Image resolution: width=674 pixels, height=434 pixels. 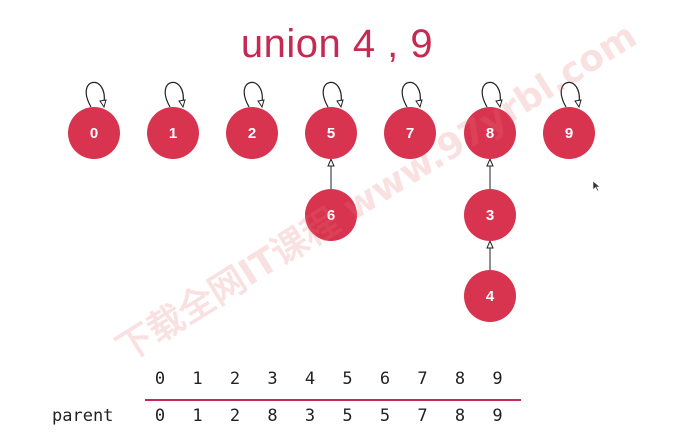 I want to click on table-divider, so click(x=333, y=400).